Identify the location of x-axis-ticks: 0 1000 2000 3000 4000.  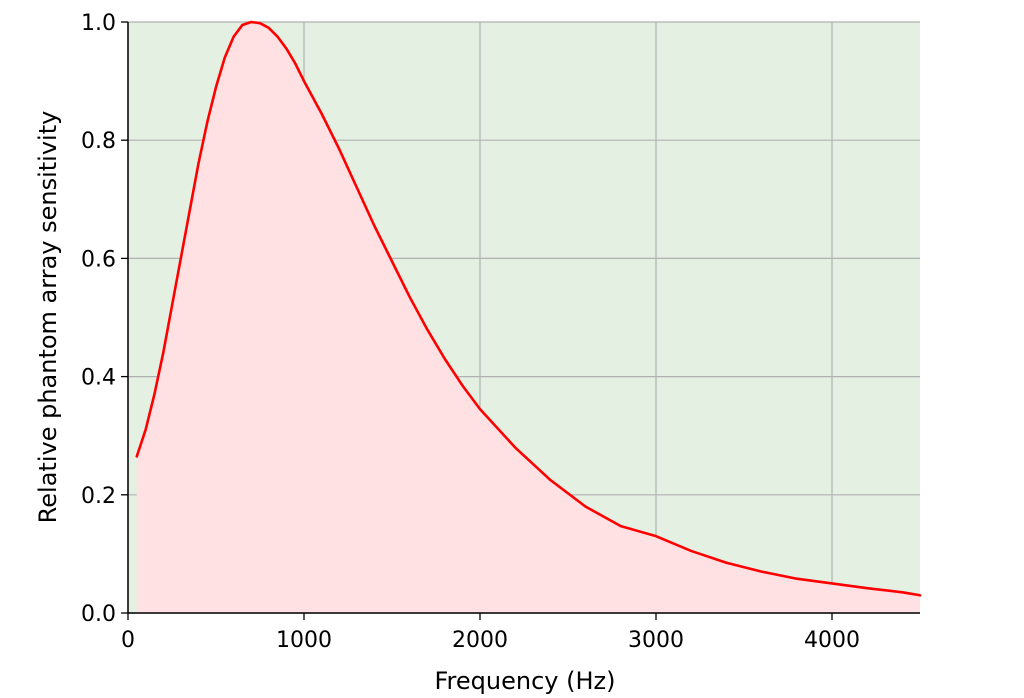
(490, 633).